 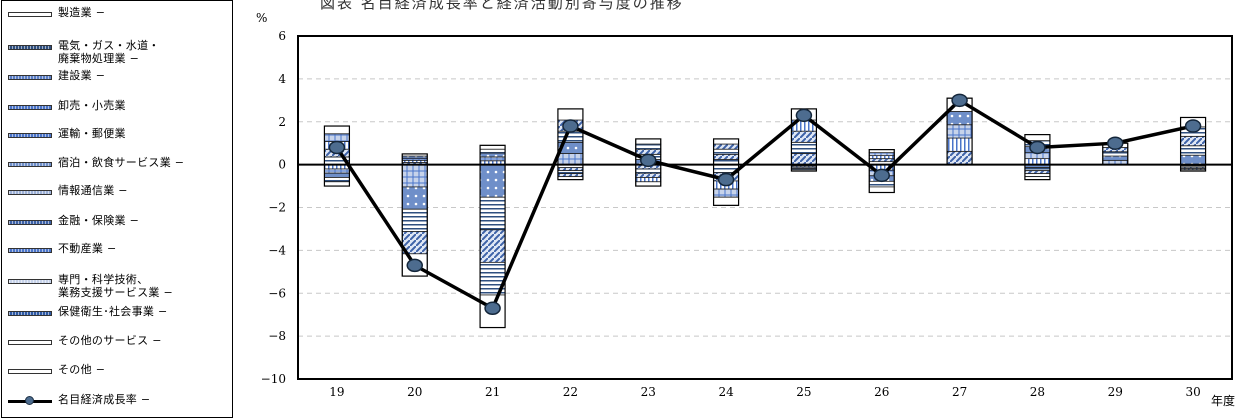 What do you see at coordinates (104, 399) in the screenshot?
I see `legend-label: 名目経済成長率 −` at bounding box center [104, 399].